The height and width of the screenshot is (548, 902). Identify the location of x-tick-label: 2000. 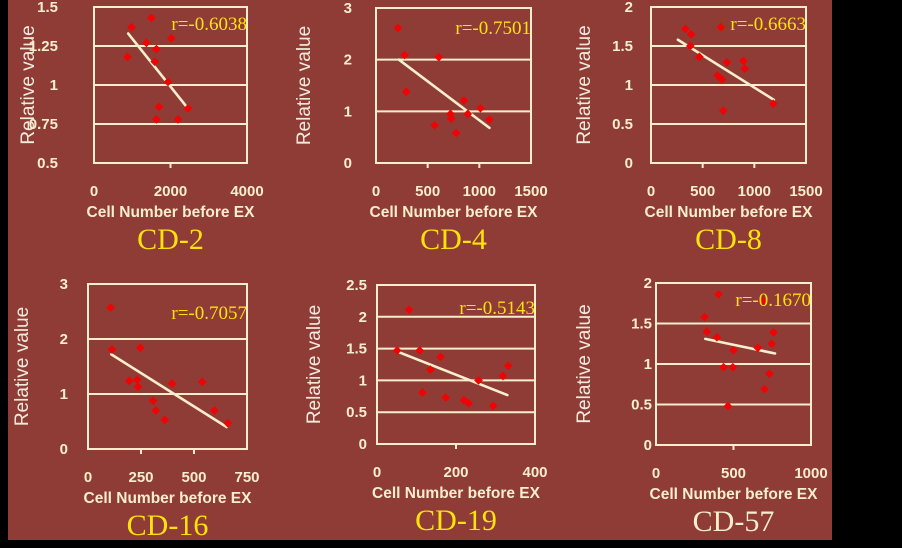
(170, 191).